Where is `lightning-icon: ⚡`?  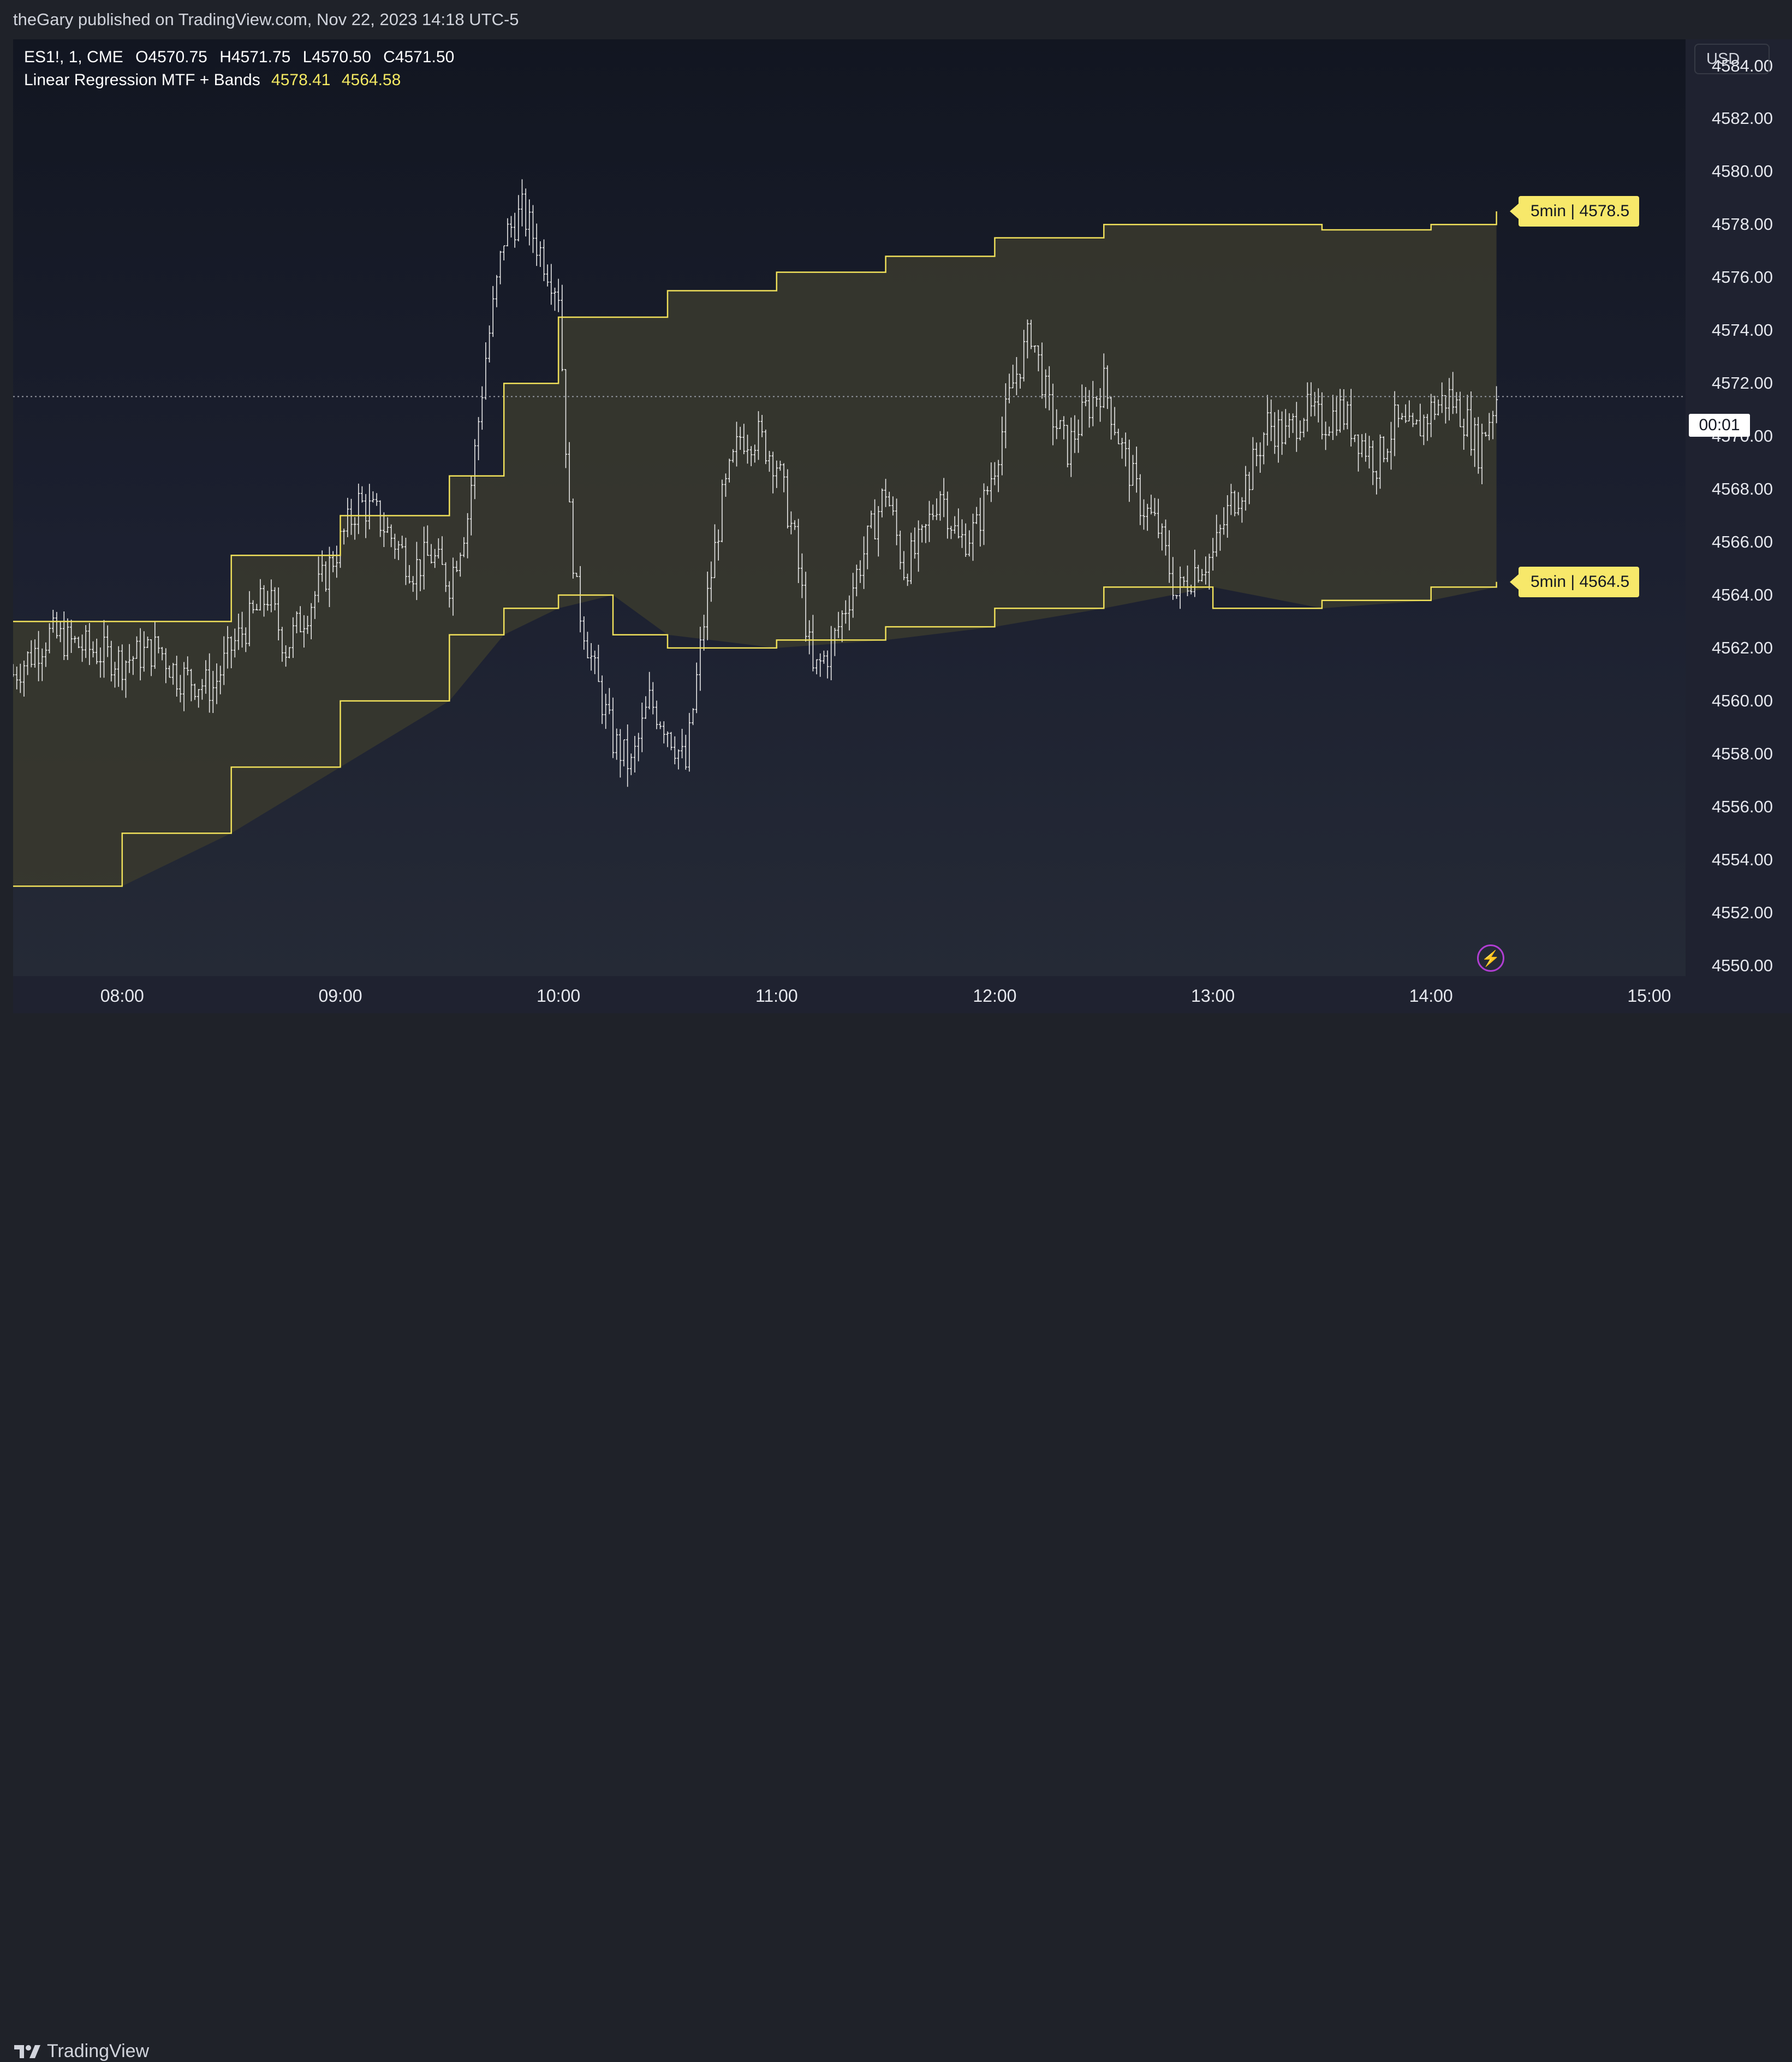
lightning-icon: ⚡ is located at coordinates (1490, 958).